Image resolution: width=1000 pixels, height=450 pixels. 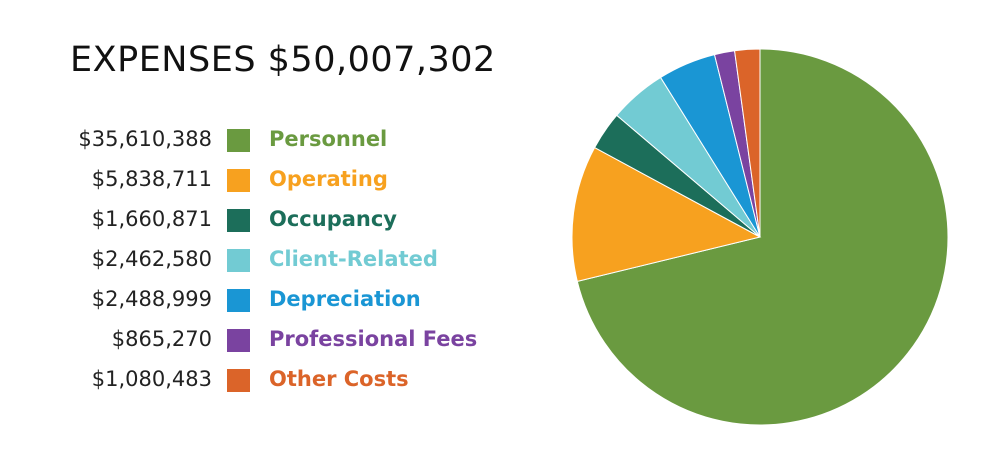 I want to click on legend-item: $5,838,711 Operating, so click(x=260, y=179).